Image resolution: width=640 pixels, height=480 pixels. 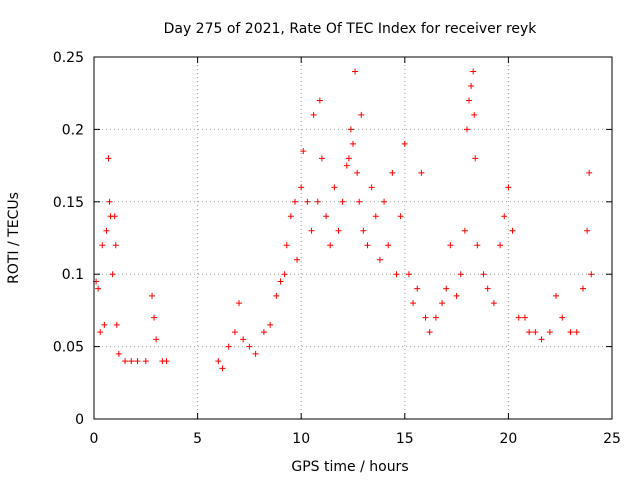 What do you see at coordinates (68, 203) in the screenshot?
I see `y-tick-label: 0.15` at bounding box center [68, 203].